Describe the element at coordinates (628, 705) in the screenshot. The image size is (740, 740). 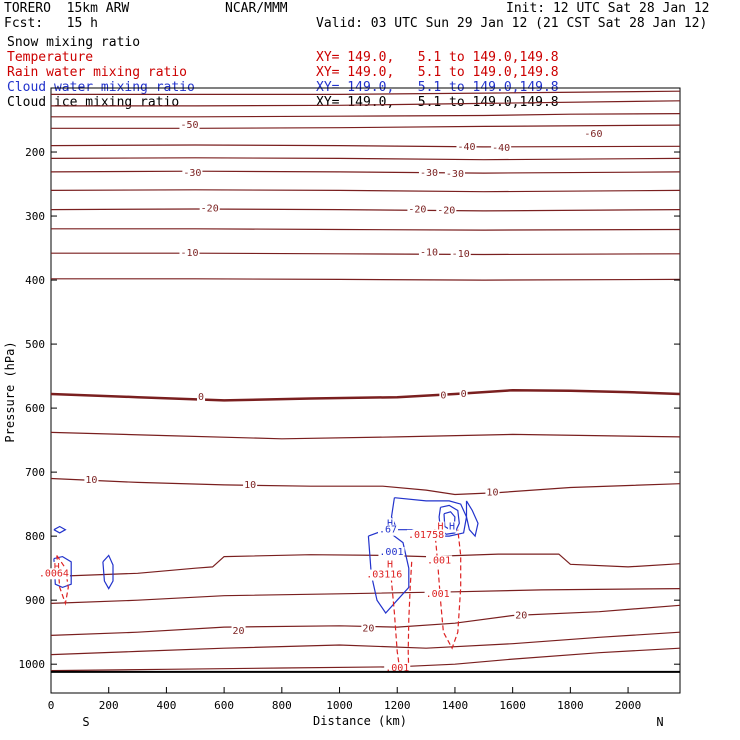
I see `x-tick-label: 2000` at that location.